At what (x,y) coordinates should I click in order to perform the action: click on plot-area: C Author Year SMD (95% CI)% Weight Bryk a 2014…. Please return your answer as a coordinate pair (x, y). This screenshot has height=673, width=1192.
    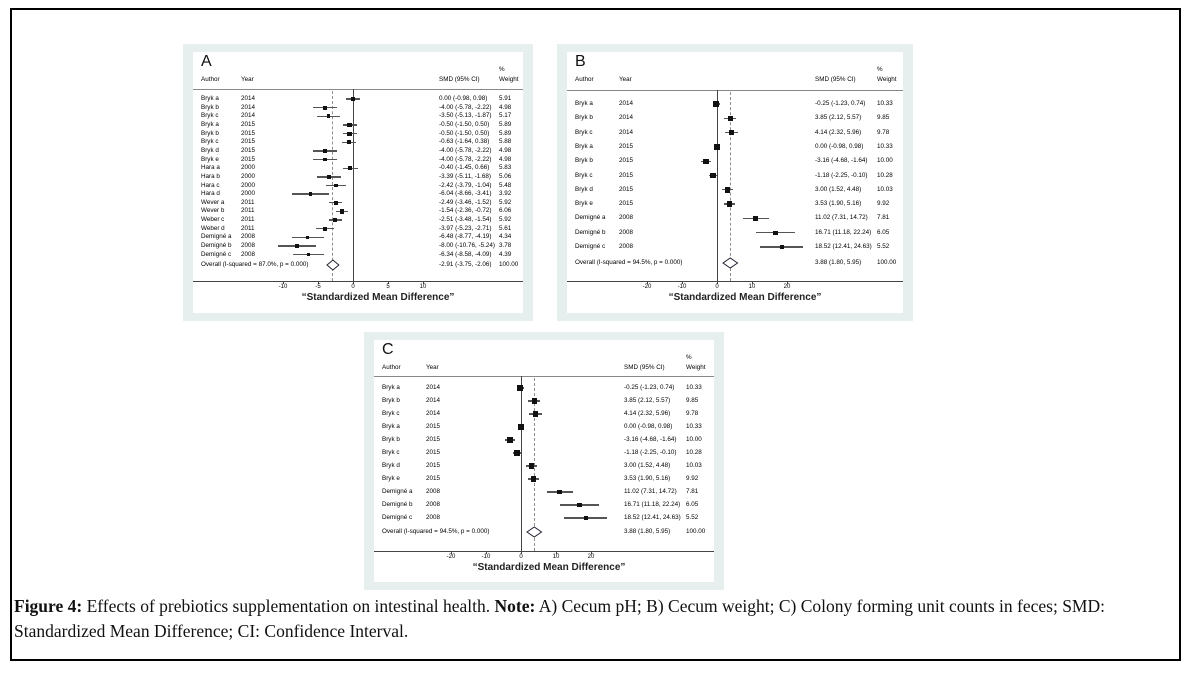
    Looking at the image, I should click on (544, 461).